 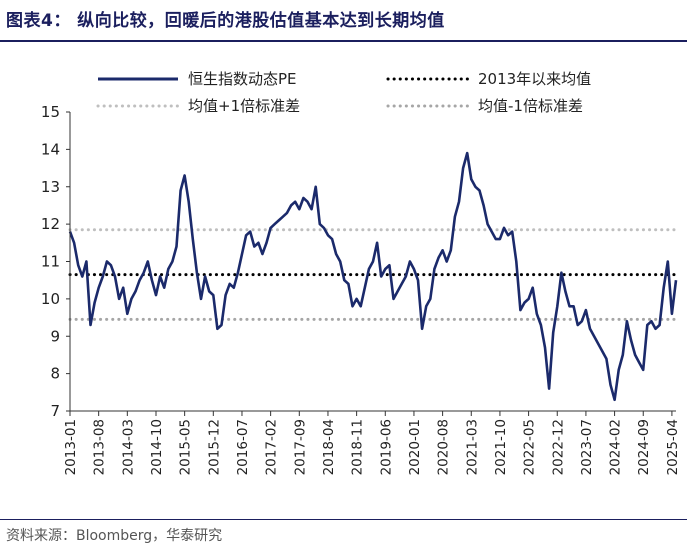 I want to click on x-tick-label: 2020-08, so click(x=444, y=447).